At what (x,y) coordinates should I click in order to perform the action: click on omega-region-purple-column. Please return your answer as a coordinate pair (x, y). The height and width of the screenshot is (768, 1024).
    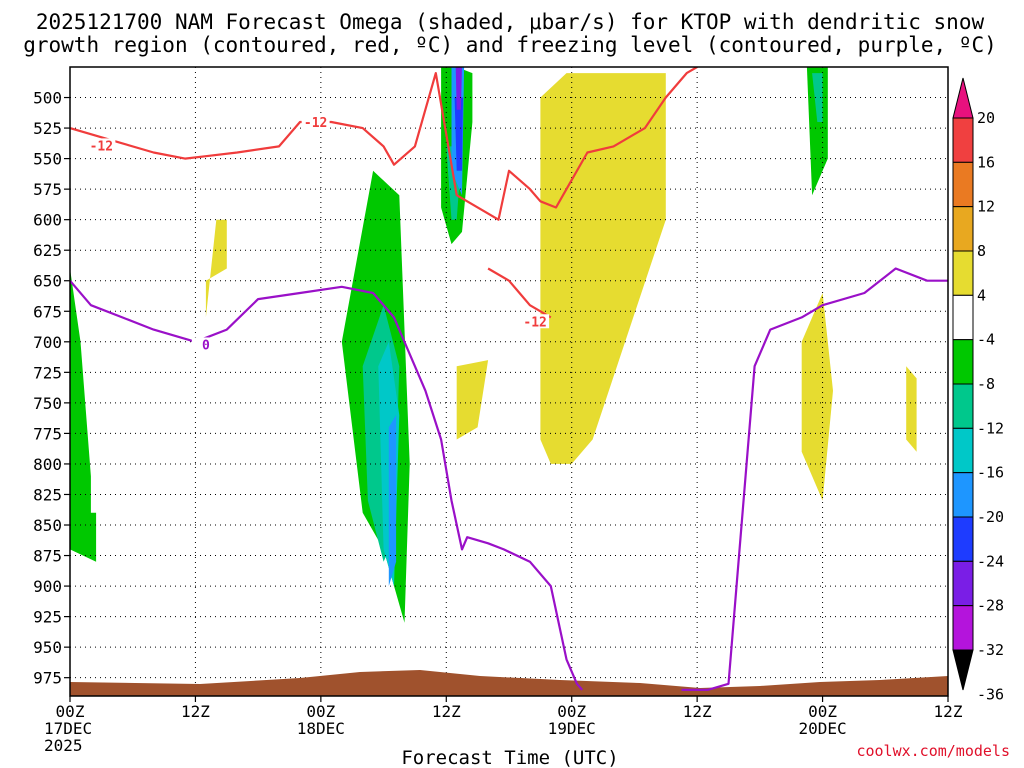
    Looking at the image, I should click on (458, 88).